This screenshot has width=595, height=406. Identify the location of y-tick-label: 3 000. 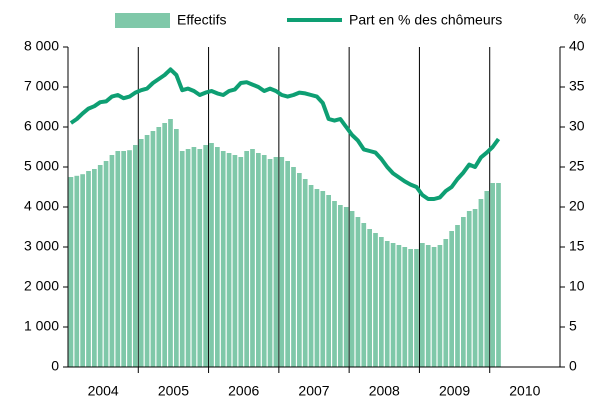
(41, 246).